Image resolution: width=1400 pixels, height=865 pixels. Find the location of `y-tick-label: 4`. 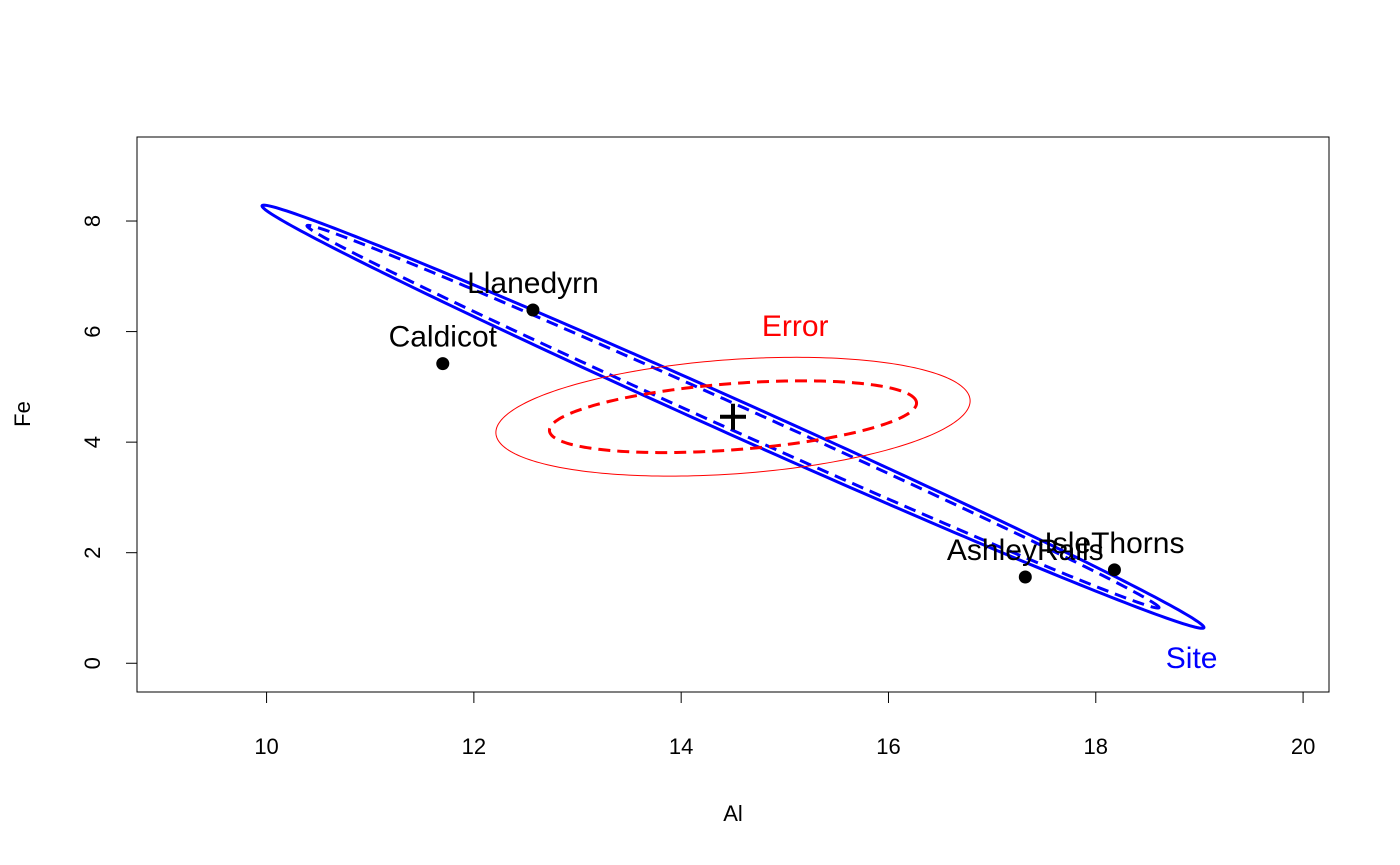

y-tick-label: 4 is located at coordinates (92, 442).